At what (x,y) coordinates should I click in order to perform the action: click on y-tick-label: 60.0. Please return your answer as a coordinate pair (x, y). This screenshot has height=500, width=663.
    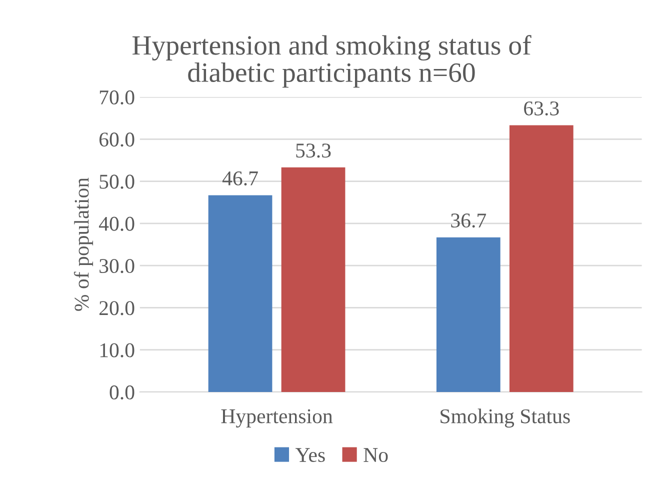
    Looking at the image, I should click on (116, 139).